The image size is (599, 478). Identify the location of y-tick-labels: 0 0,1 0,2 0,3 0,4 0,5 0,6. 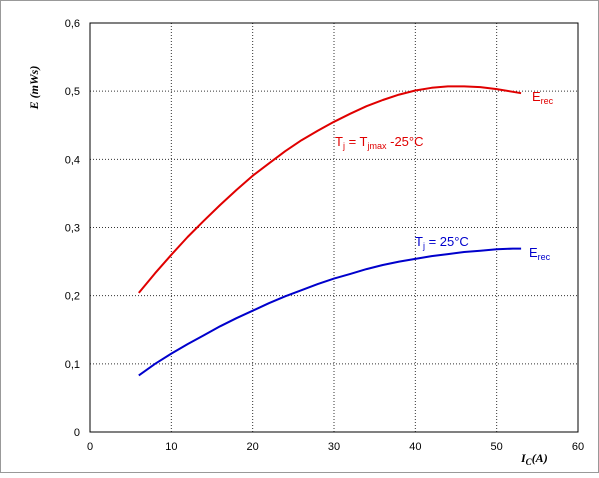
(72, 228).